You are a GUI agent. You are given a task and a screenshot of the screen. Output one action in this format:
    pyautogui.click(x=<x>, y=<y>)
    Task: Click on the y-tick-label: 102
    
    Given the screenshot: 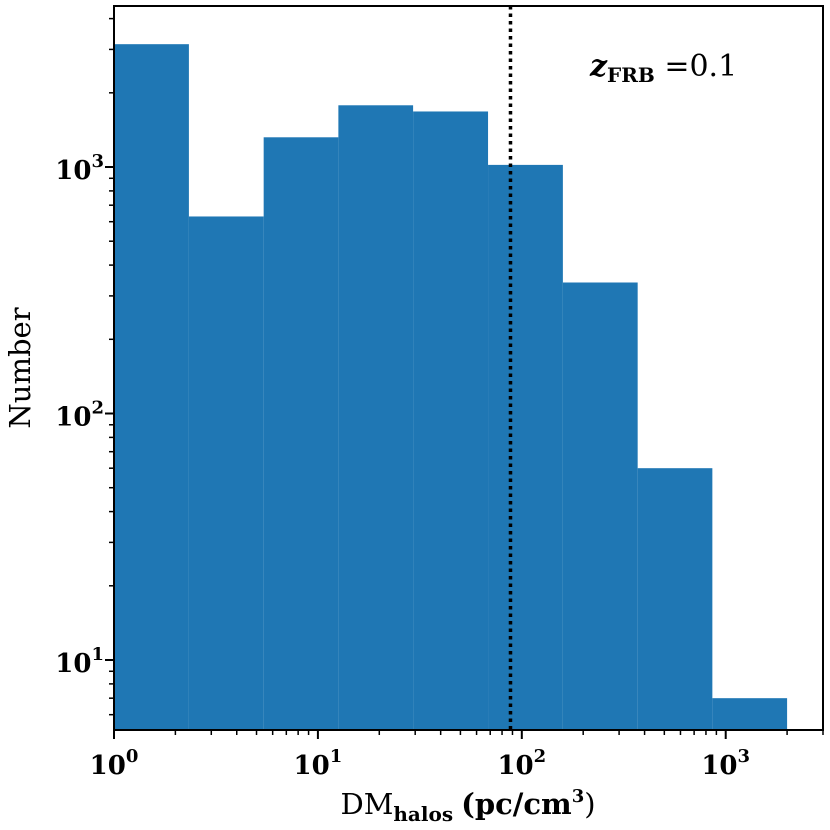 What is the action you would take?
    pyautogui.click(x=79, y=415)
    